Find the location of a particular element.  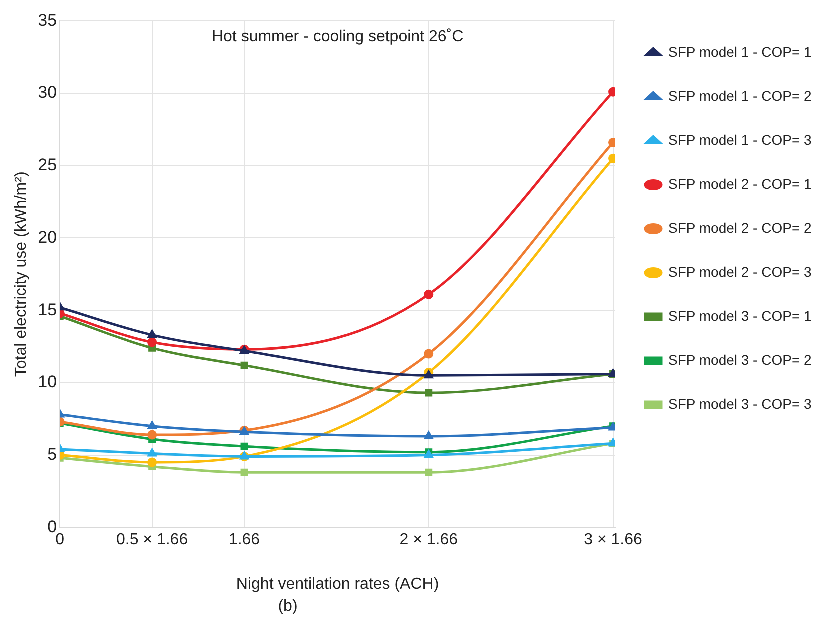

y-tick-label: 10 is located at coordinates (48, 382).